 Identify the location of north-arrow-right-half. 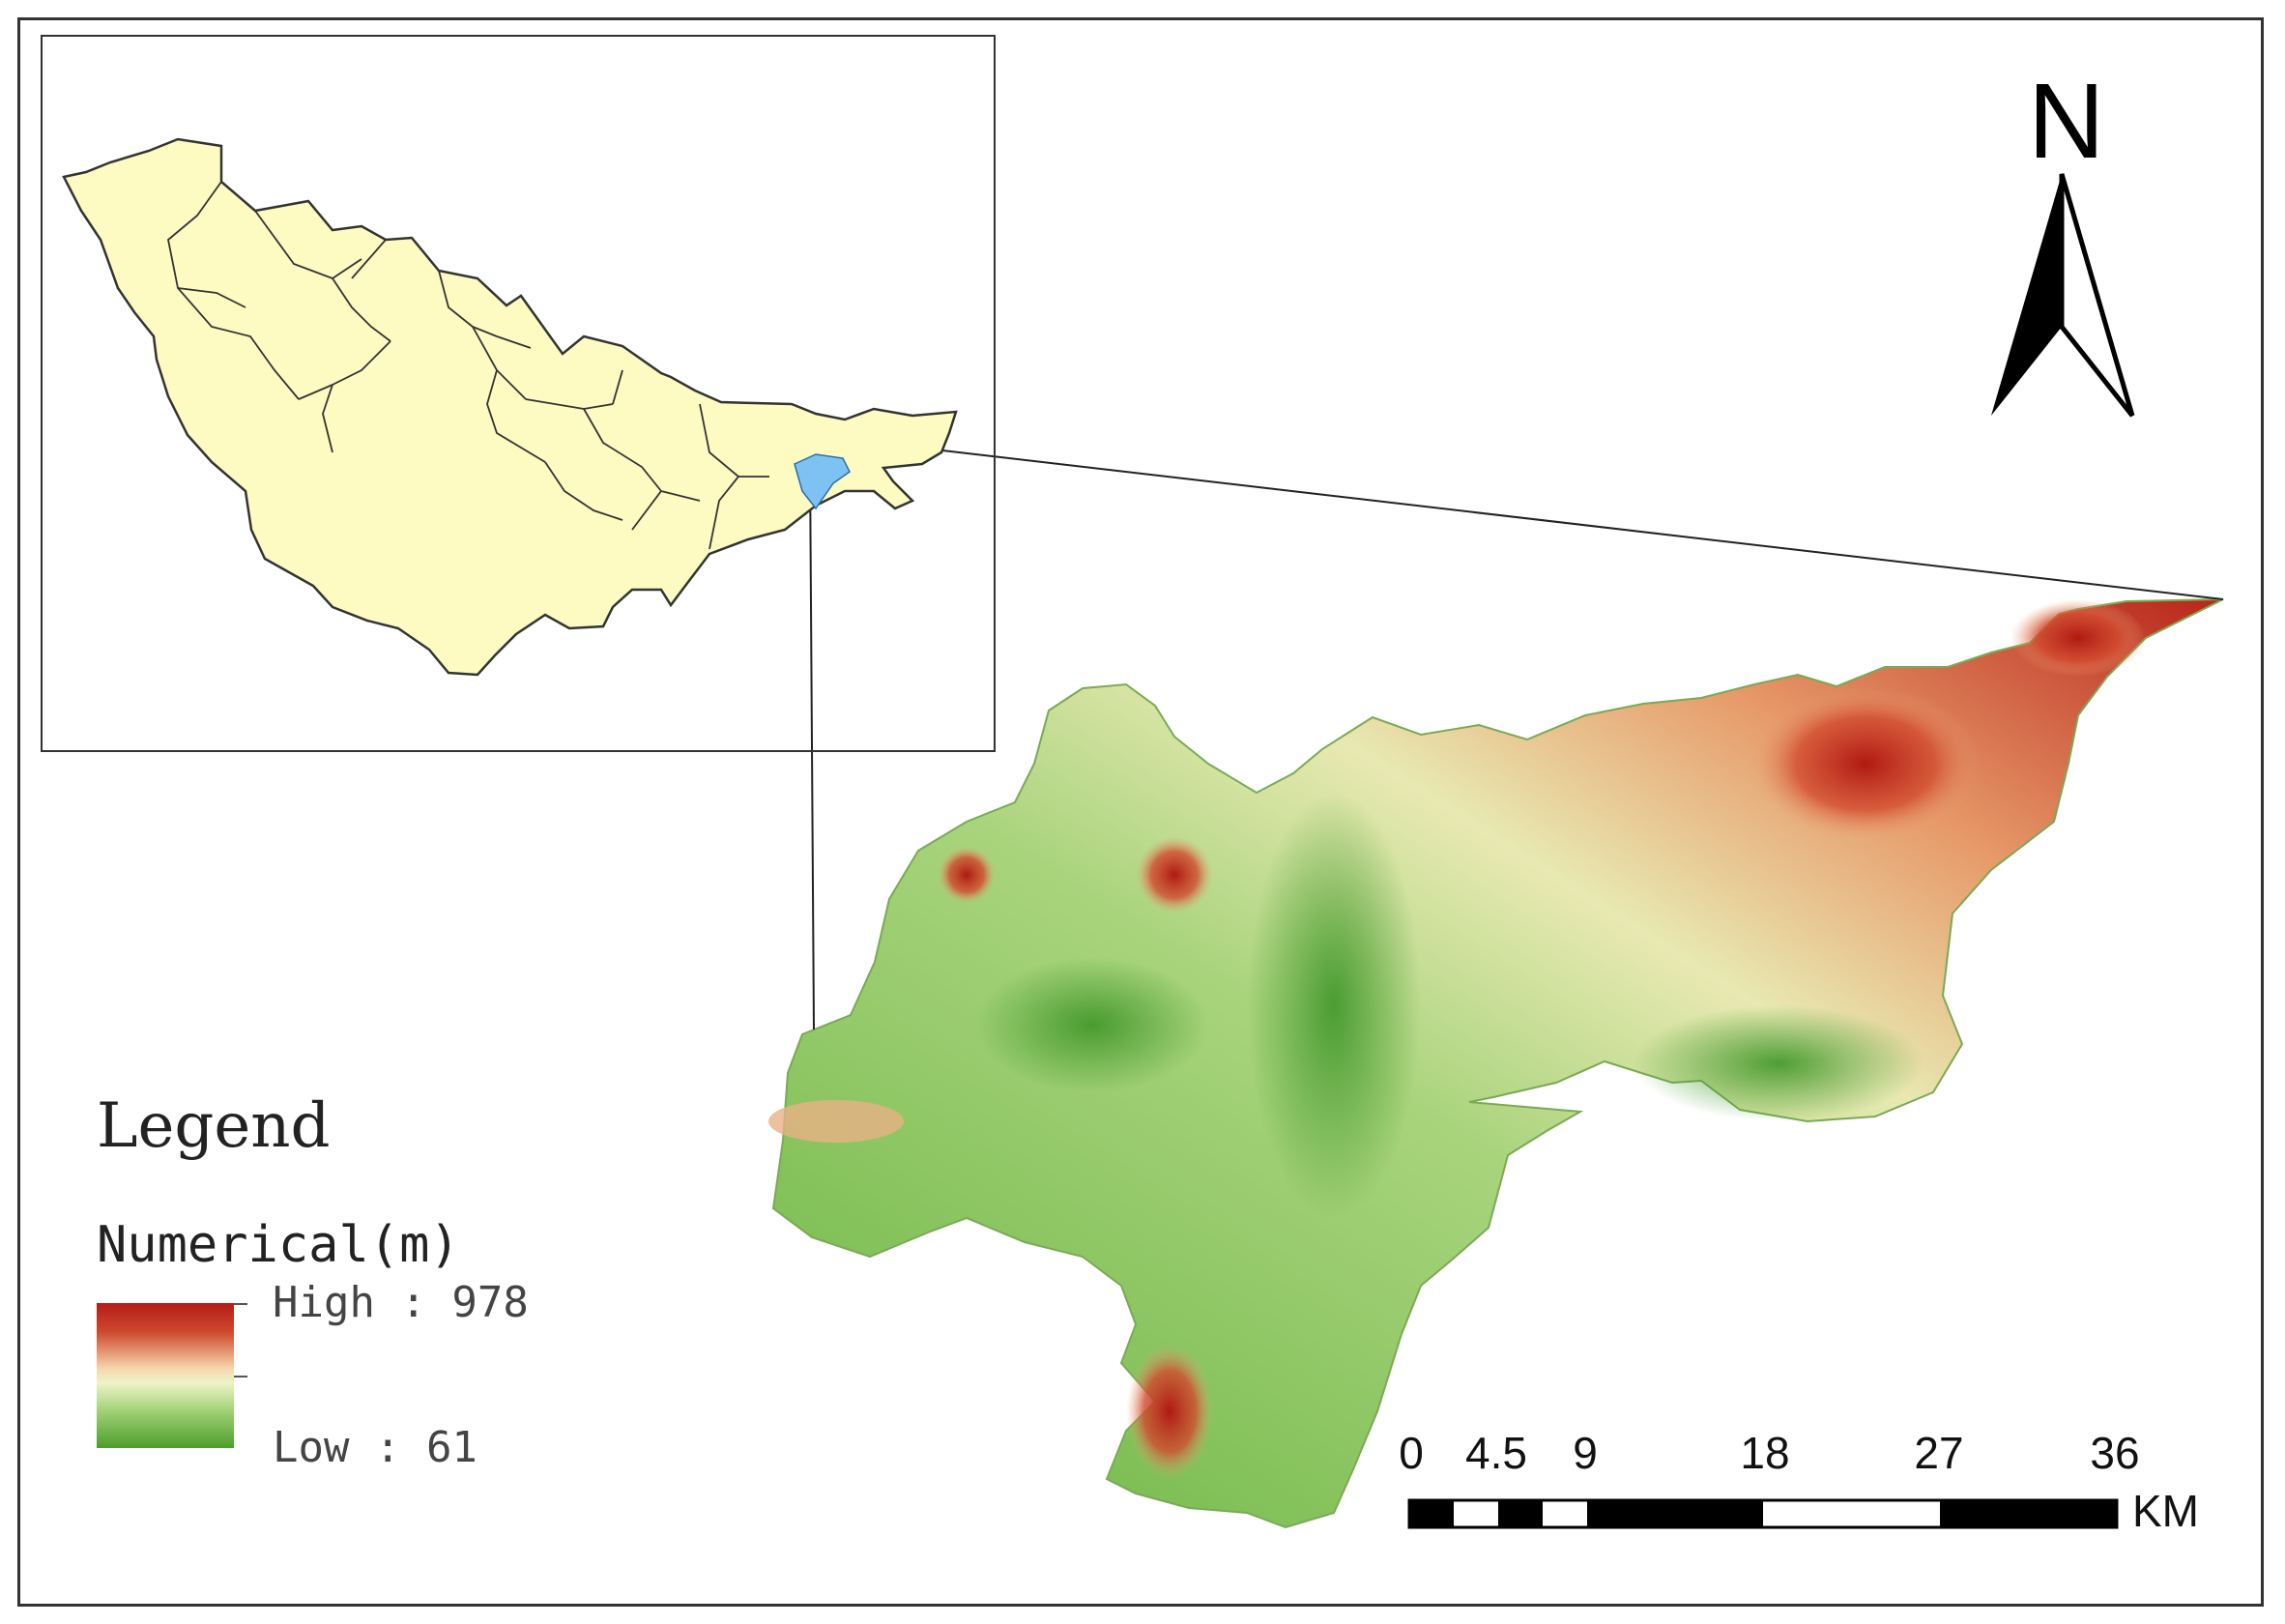
(2097, 296).